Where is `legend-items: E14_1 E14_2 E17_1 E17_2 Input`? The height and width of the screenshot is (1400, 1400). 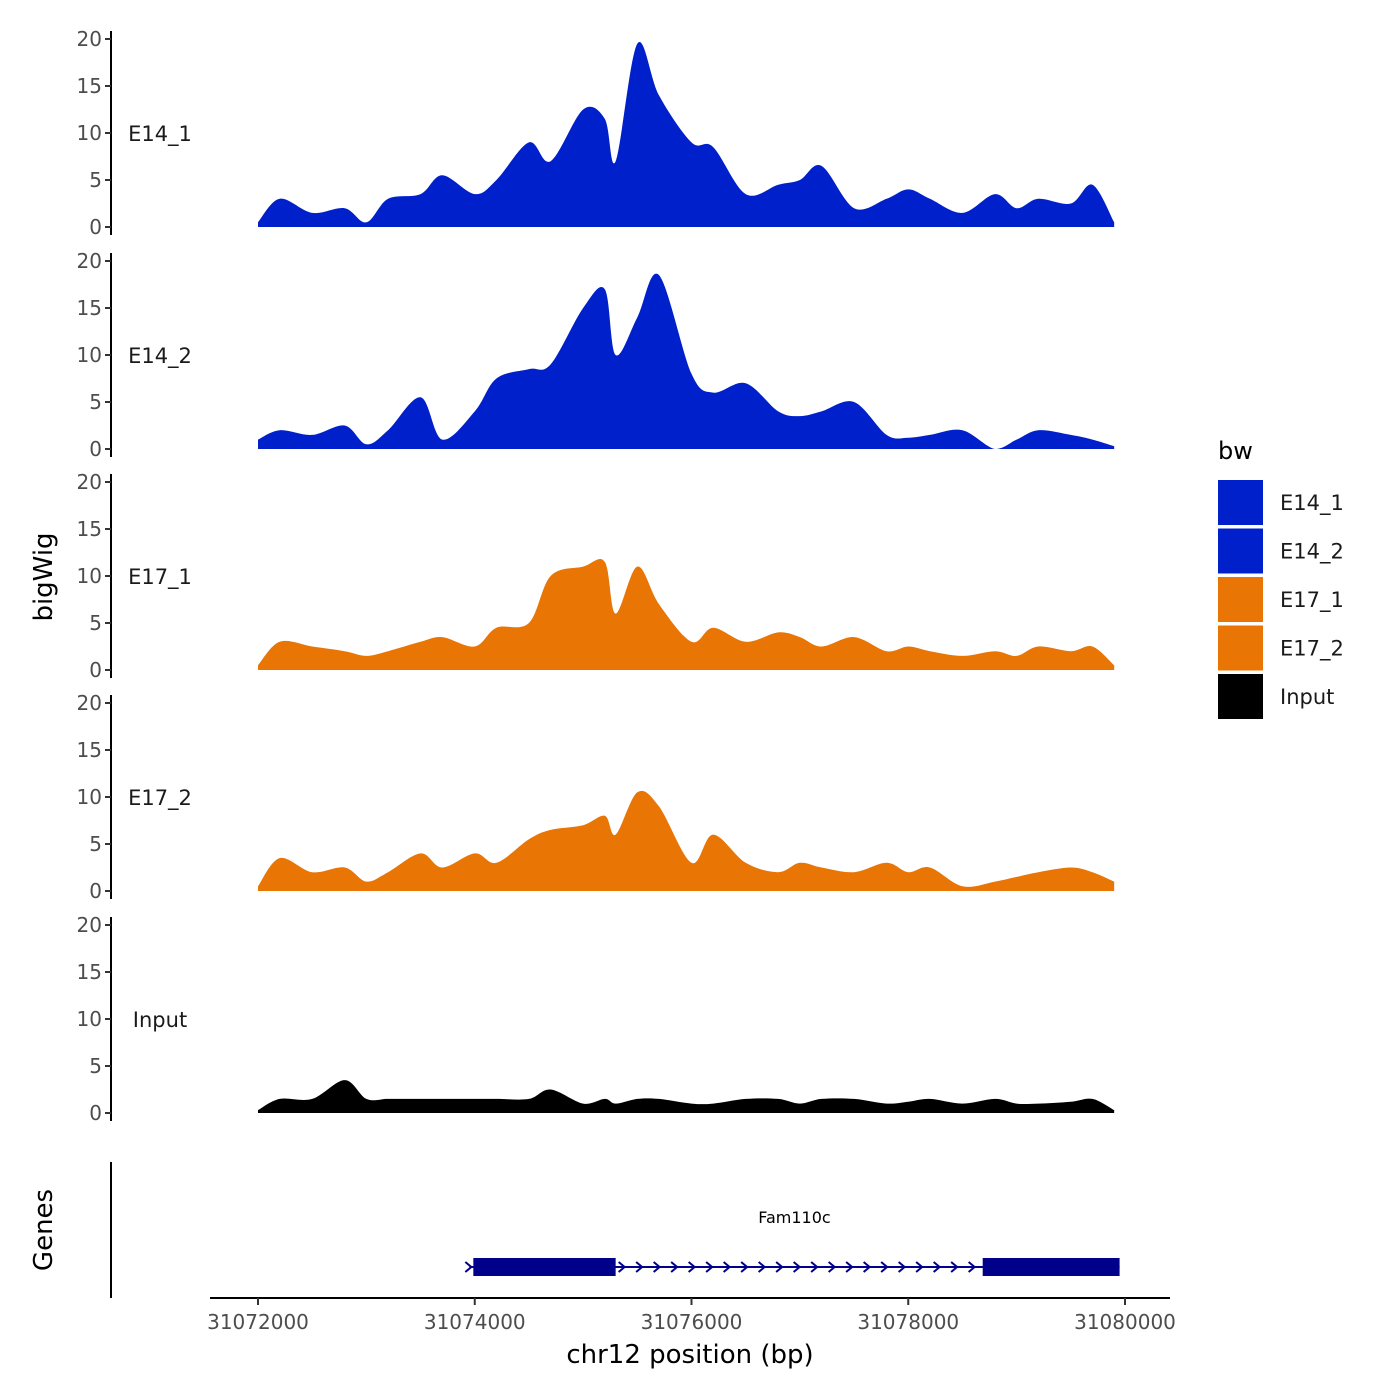
legend-items: E14_1 E14_2 E17_1 E17_2 Input is located at coordinates (1281, 599).